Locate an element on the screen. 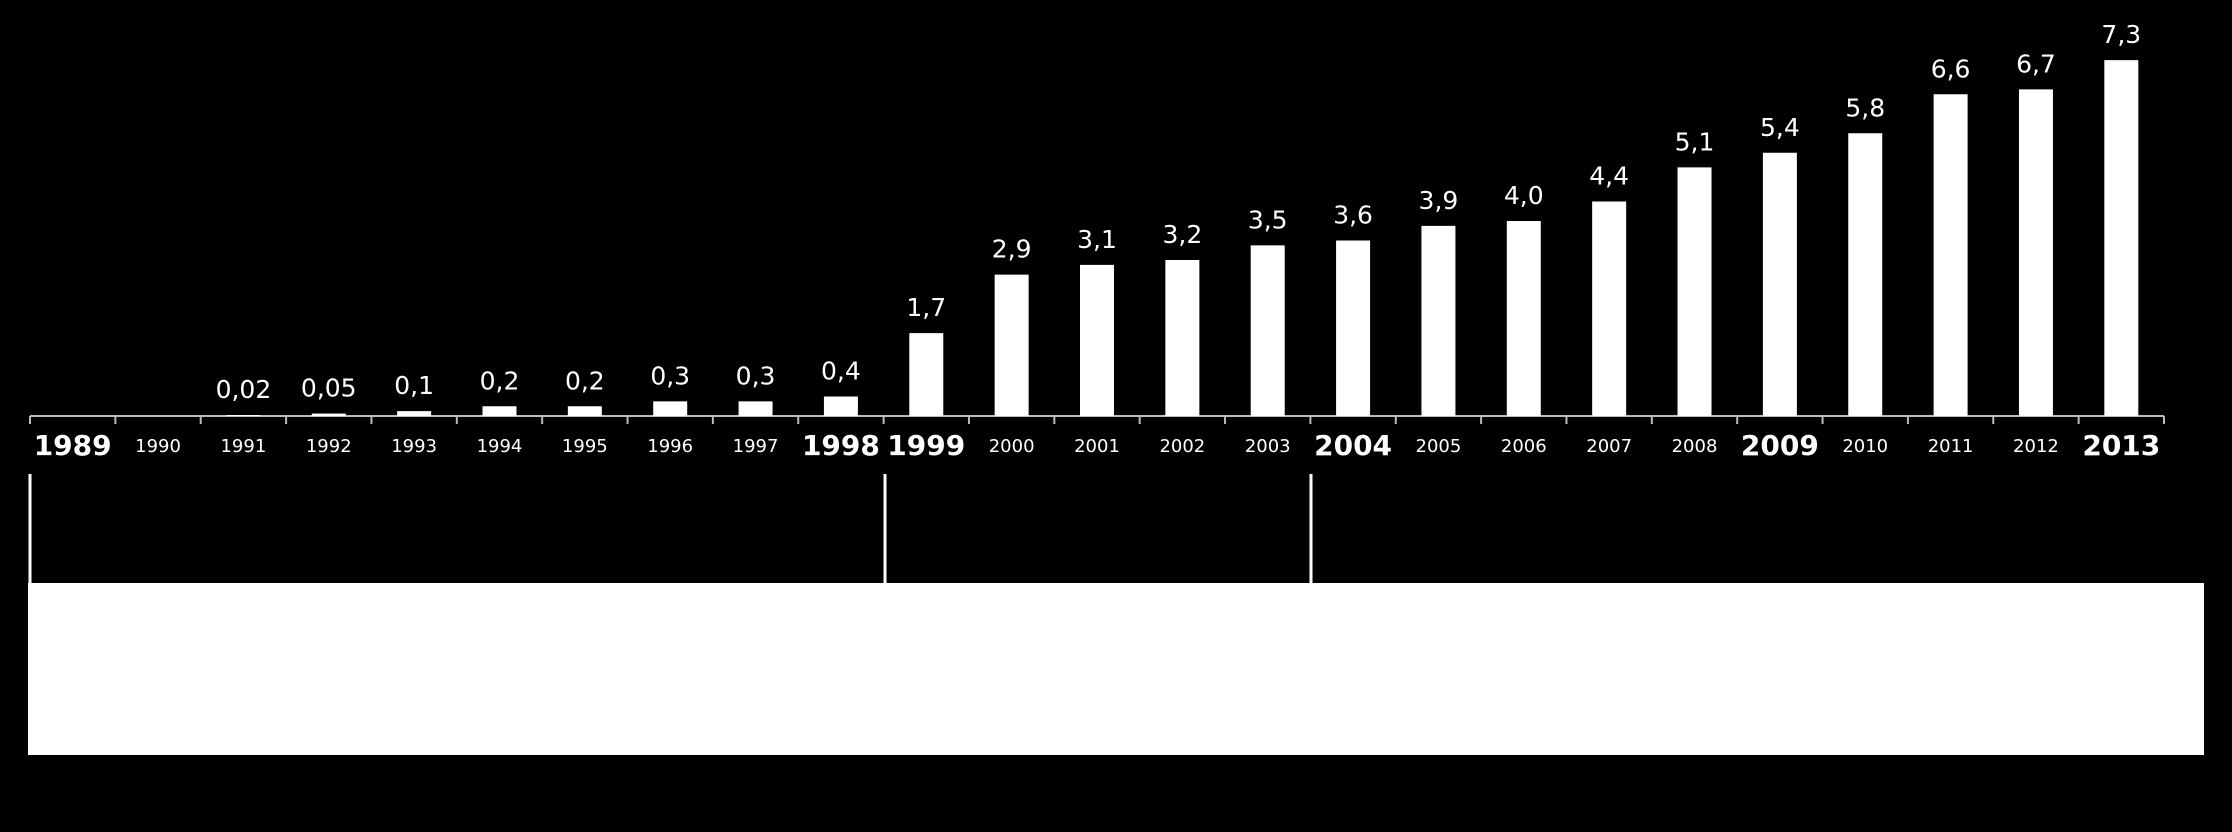 This screenshot has height=832, width=2232. value-label: 2,9 is located at coordinates (1012, 249).